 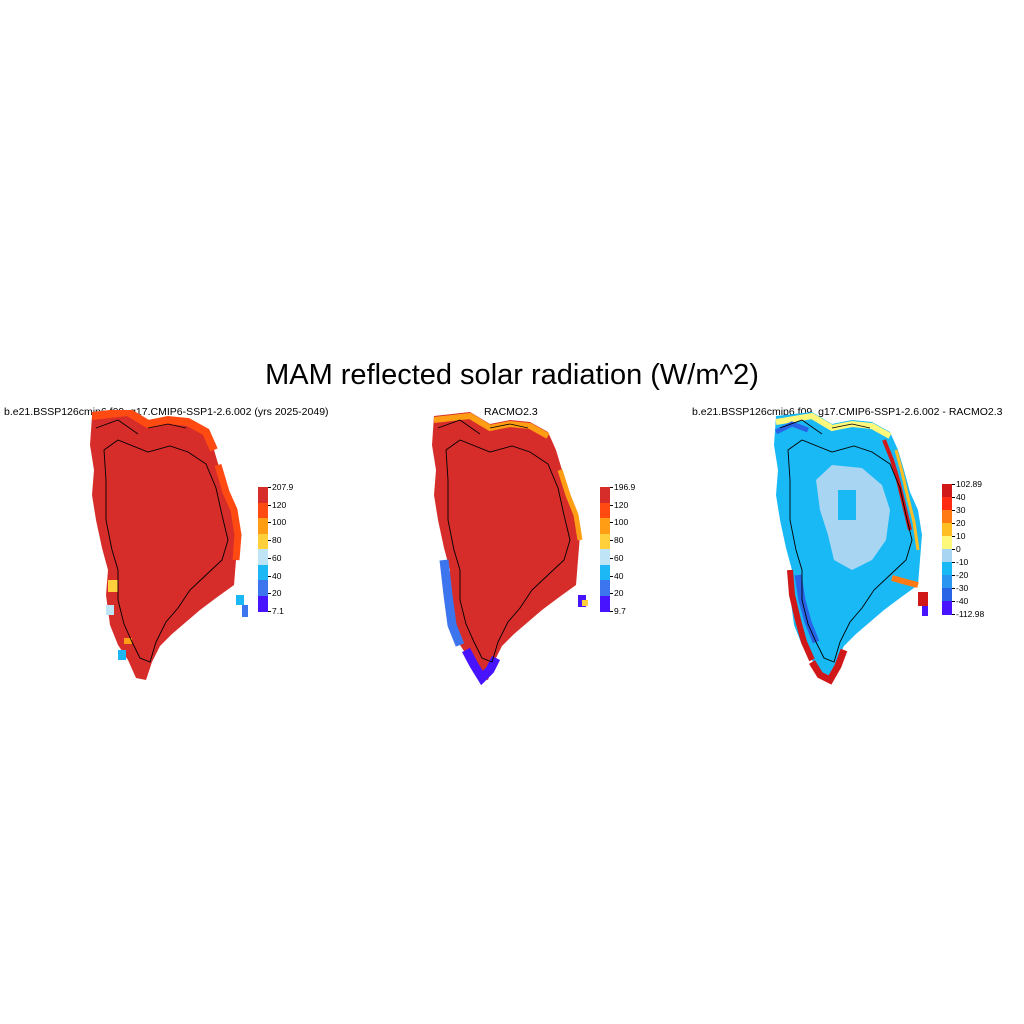 I want to click on panel-2-title: RACMO2.3, so click(x=511, y=412).